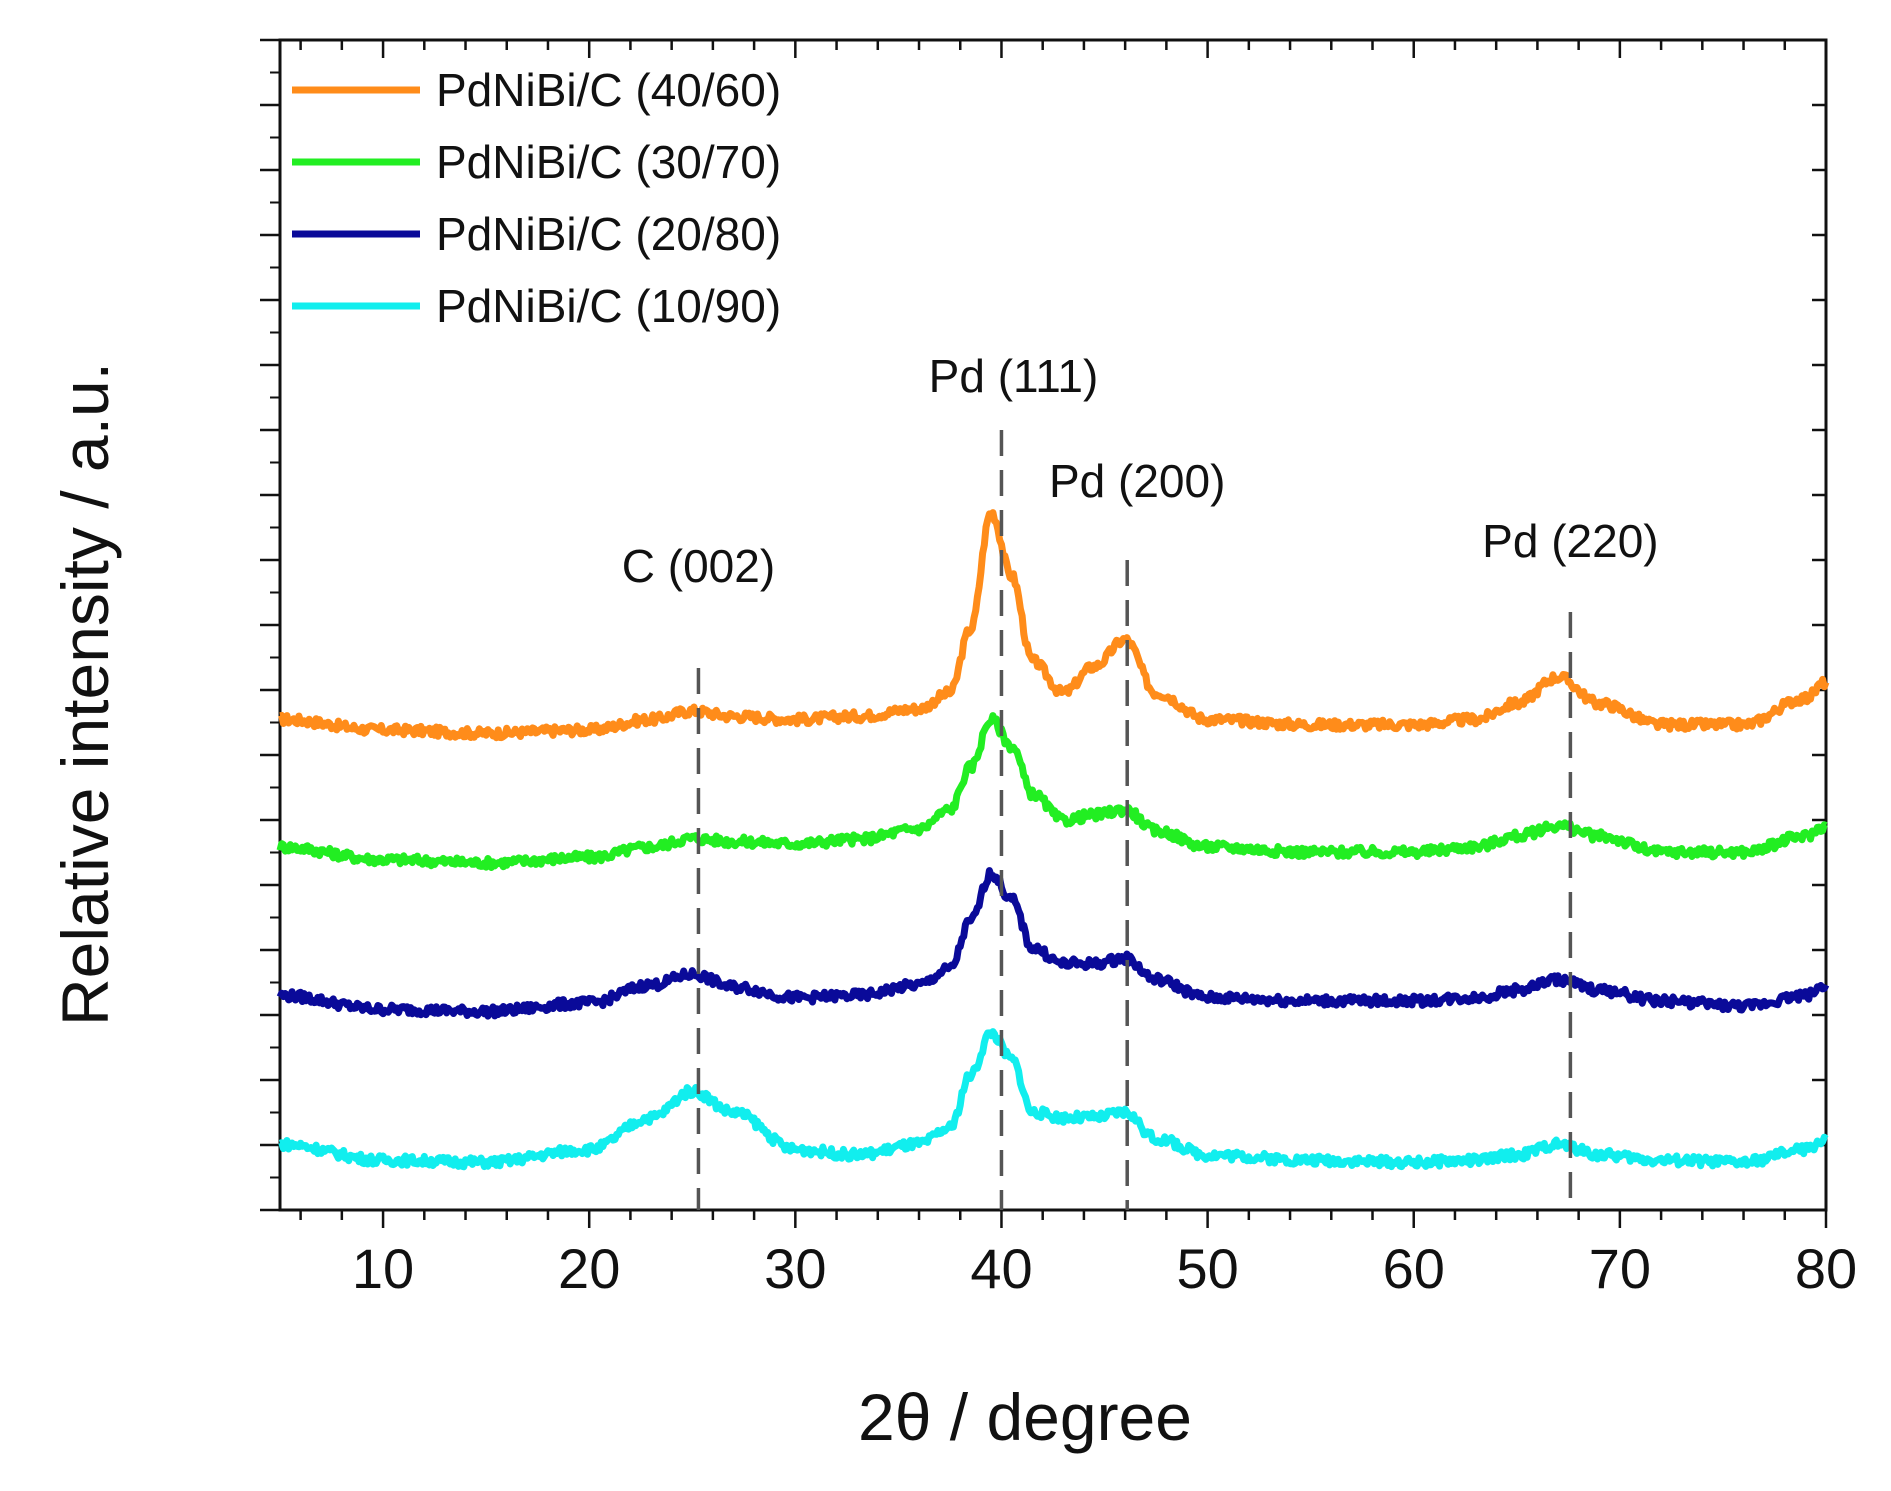 Image resolution: width=1891 pixels, height=1491 pixels. What do you see at coordinates (589, 1268) in the screenshot?
I see `x-tick-label: 20` at bounding box center [589, 1268].